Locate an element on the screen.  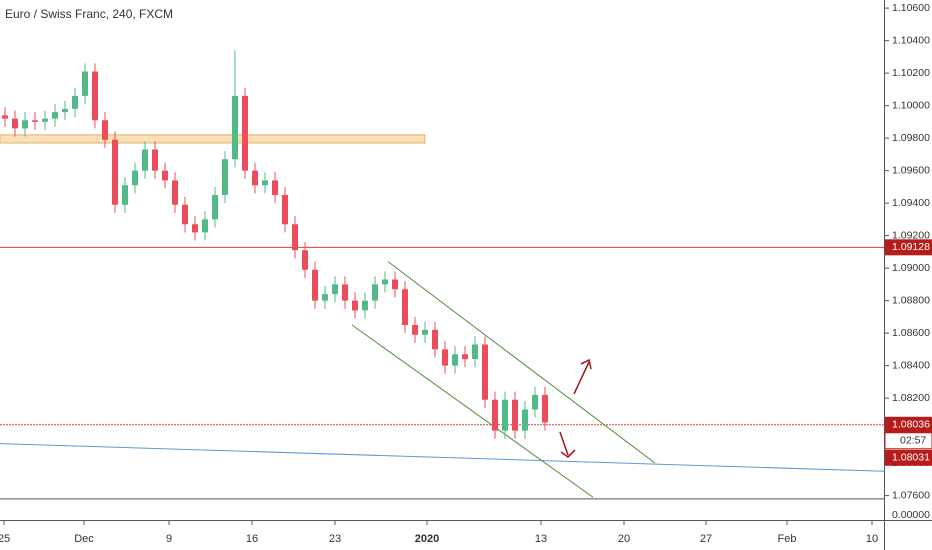
y-tick-label: 1.10600 is located at coordinates (911, 8).